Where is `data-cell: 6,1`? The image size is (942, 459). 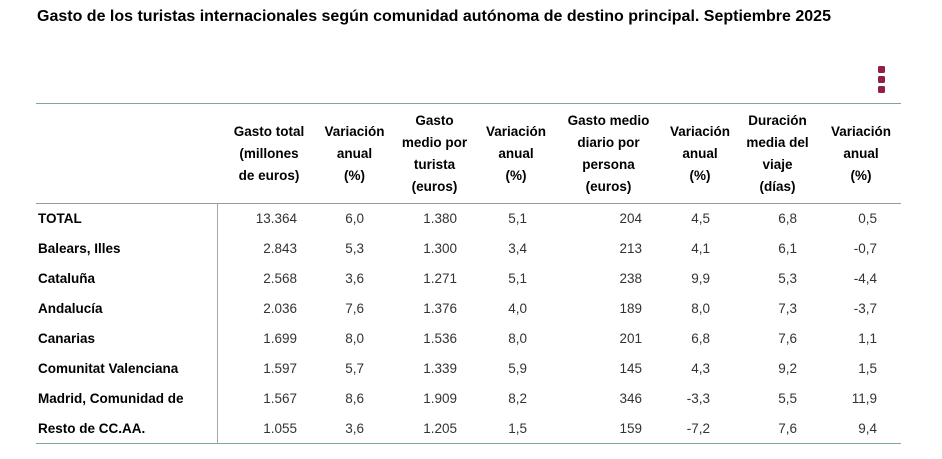
data-cell: 6,1 is located at coordinates (787, 248).